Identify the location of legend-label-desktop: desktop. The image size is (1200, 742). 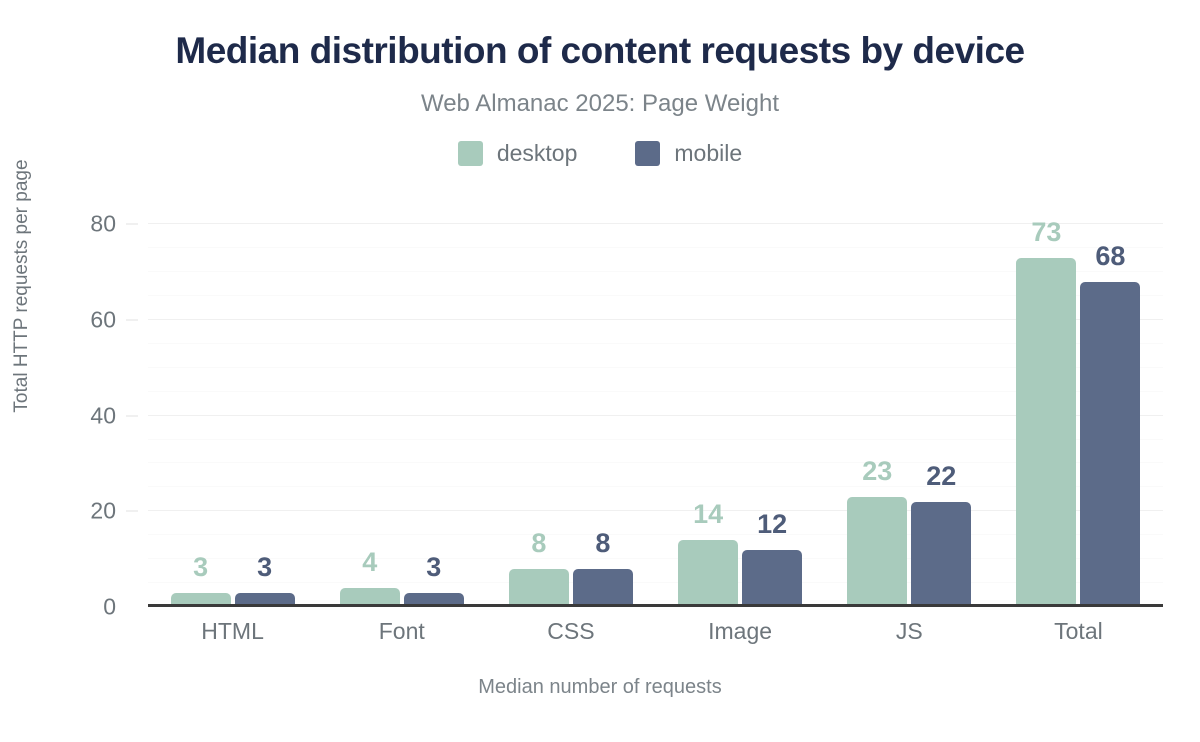
(537, 153).